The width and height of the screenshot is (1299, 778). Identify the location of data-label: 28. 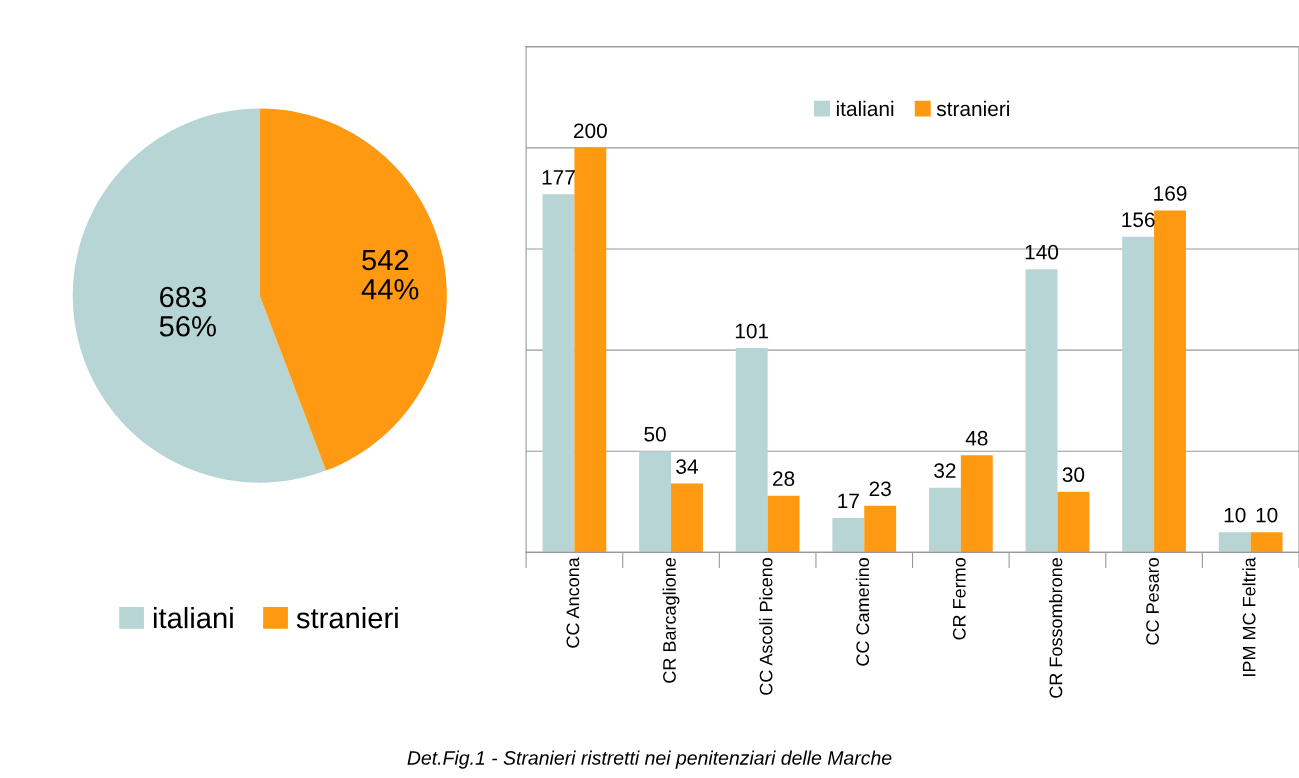
(784, 479).